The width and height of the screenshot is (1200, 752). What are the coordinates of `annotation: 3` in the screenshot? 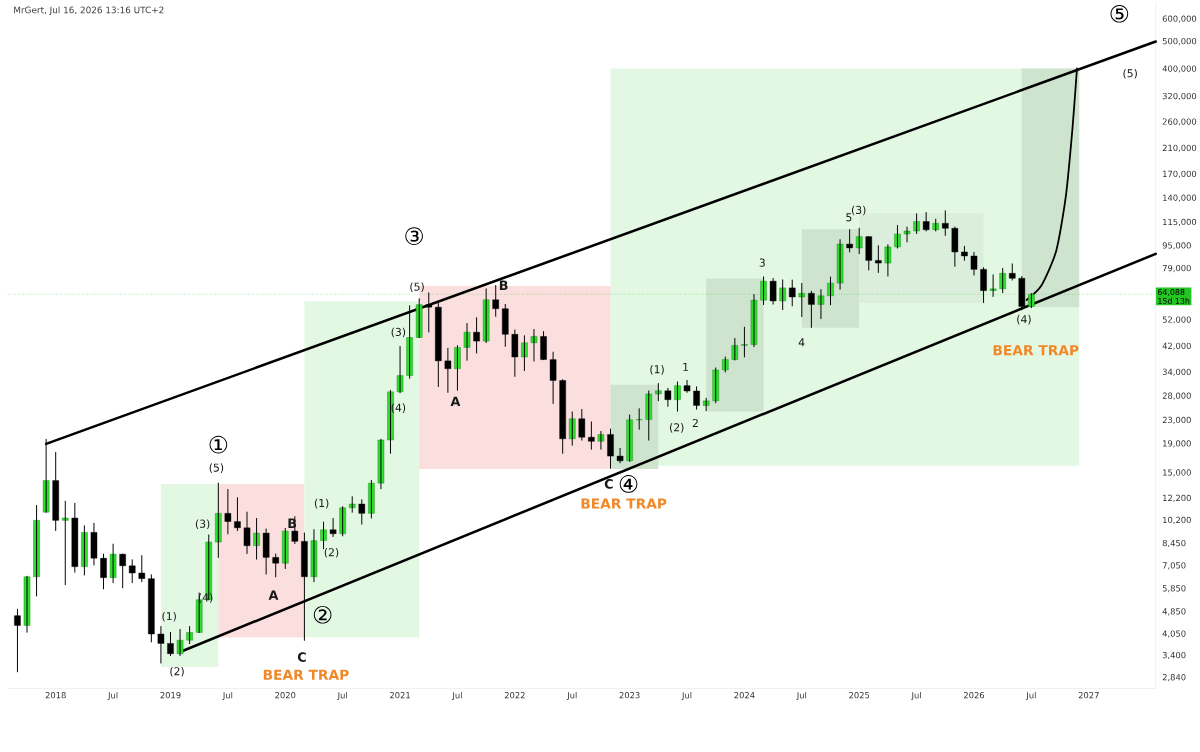 It's located at (762, 262).